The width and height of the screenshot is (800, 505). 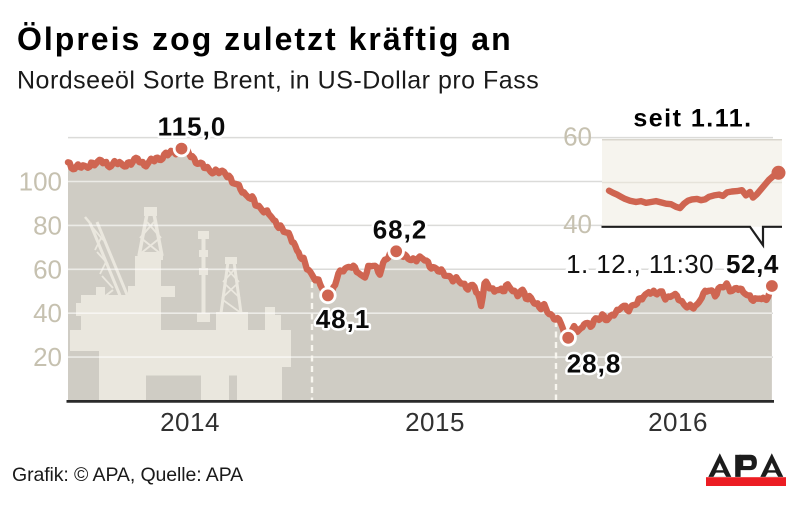 What do you see at coordinates (400, 230) in the screenshot?
I see `svg-text: 68,2` at bounding box center [400, 230].